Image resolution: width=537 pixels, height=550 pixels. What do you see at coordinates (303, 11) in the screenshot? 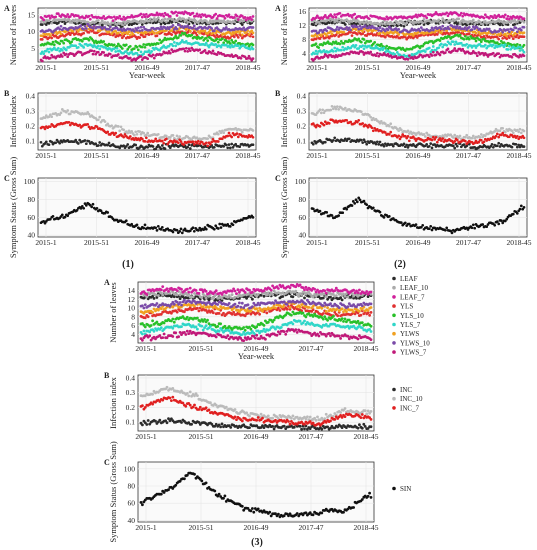
I see `y-tick-label: 16` at bounding box center [303, 11].